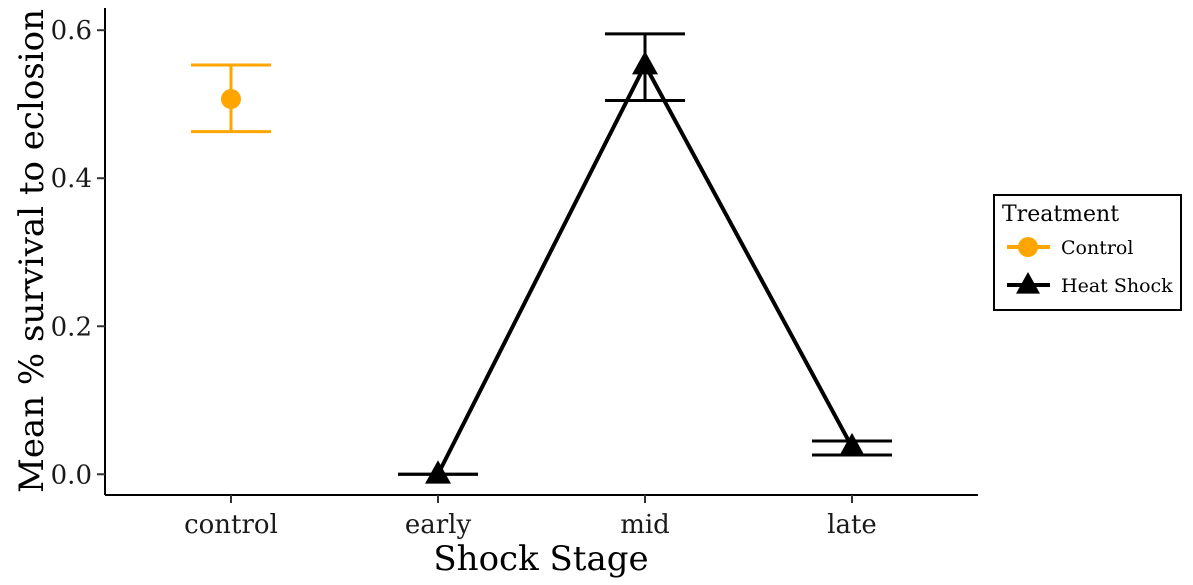 This screenshot has width=1193, height=585. What do you see at coordinates (32, 251) in the screenshot?
I see `y-axis-title: Mean % survival to eclosion` at bounding box center [32, 251].